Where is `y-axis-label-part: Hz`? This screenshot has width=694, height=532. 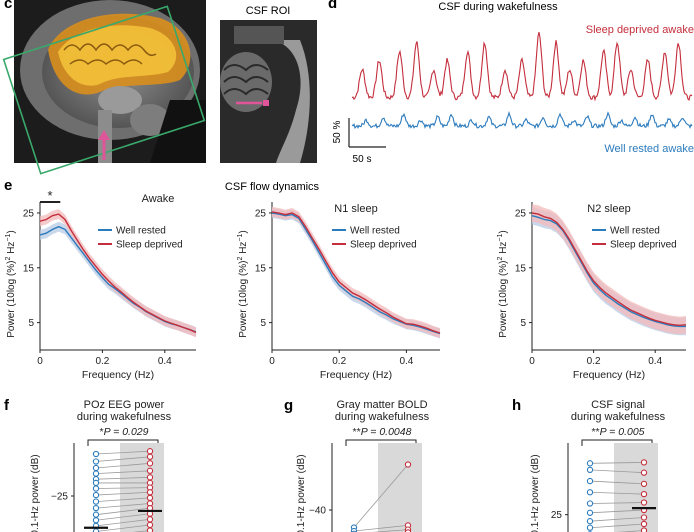 y-axis-label-part: Hz is located at coordinates (11, 249).